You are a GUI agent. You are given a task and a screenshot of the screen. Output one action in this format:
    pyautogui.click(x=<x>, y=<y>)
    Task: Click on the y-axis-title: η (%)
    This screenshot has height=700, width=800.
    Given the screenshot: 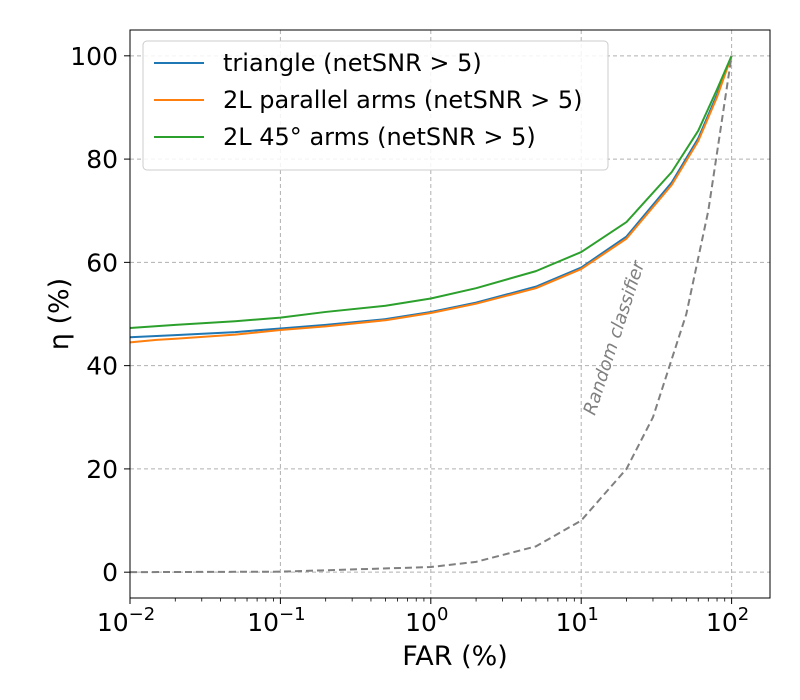 What is the action you would take?
    pyautogui.click(x=59, y=314)
    